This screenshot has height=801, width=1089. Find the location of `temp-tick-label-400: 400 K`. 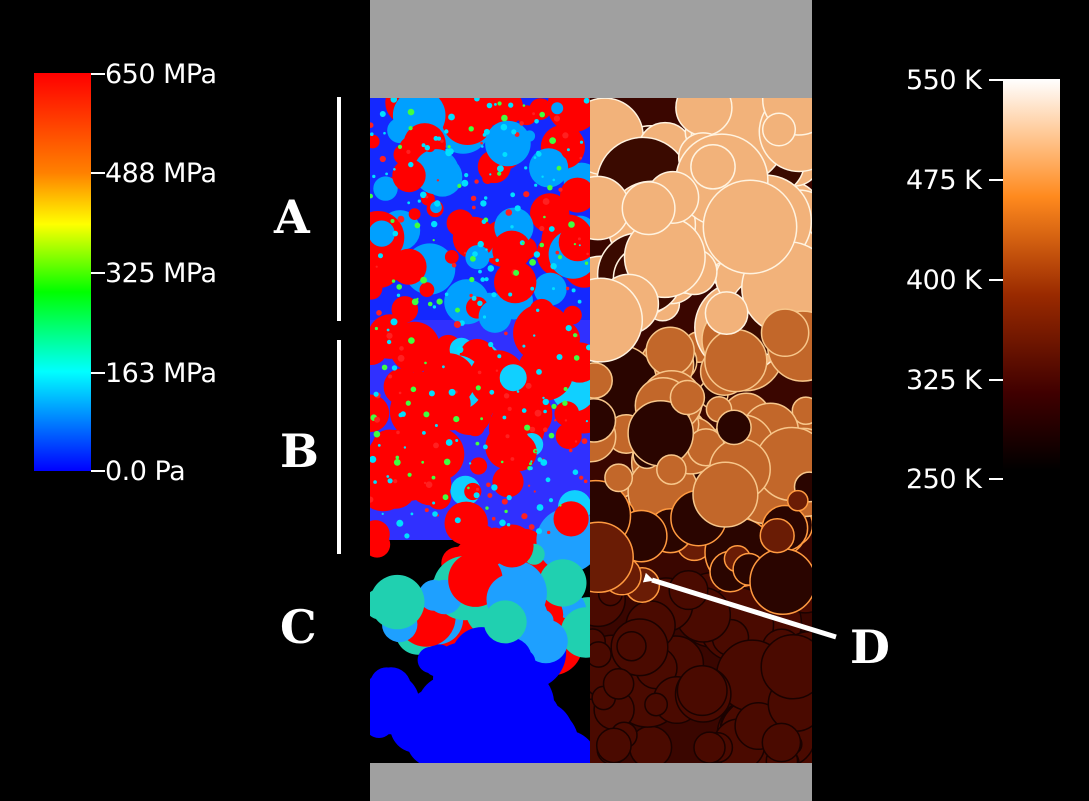

temp-tick-label-400: 400 K is located at coordinates (944, 280).